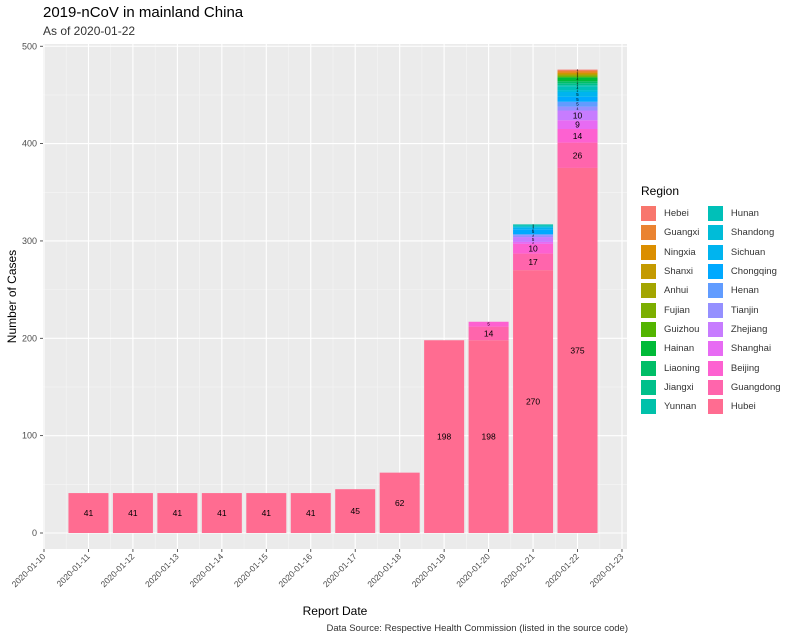 Image resolution: width=800 pixels, height=640 pixels. I want to click on bar-segment-chongqing, so click(577, 99).